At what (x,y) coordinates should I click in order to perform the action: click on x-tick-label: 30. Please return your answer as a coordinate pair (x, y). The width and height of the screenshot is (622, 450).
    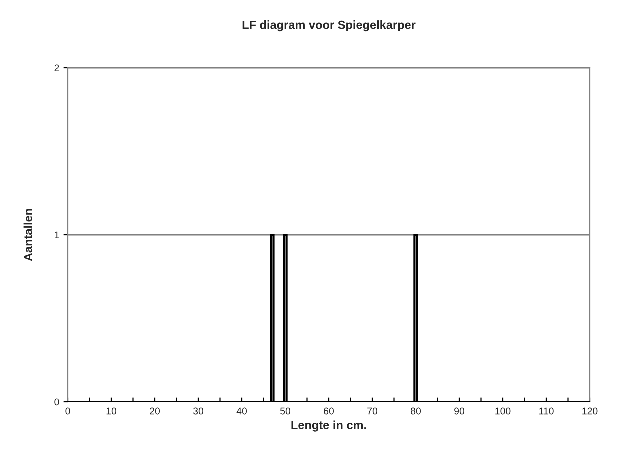
    Looking at the image, I should click on (198, 411).